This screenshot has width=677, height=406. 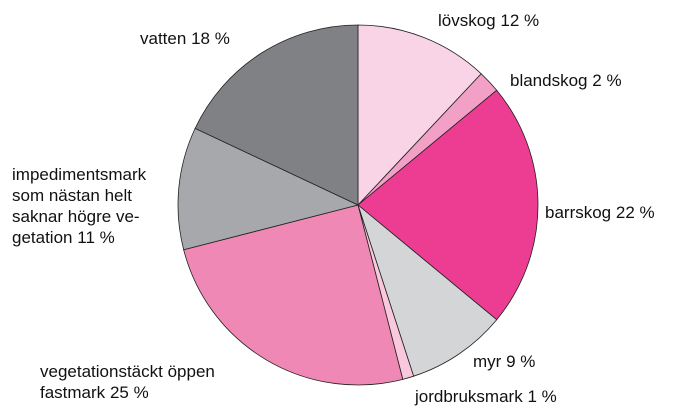 I want to click on slice-label: myr 9 %, so click(x=504, y=361).